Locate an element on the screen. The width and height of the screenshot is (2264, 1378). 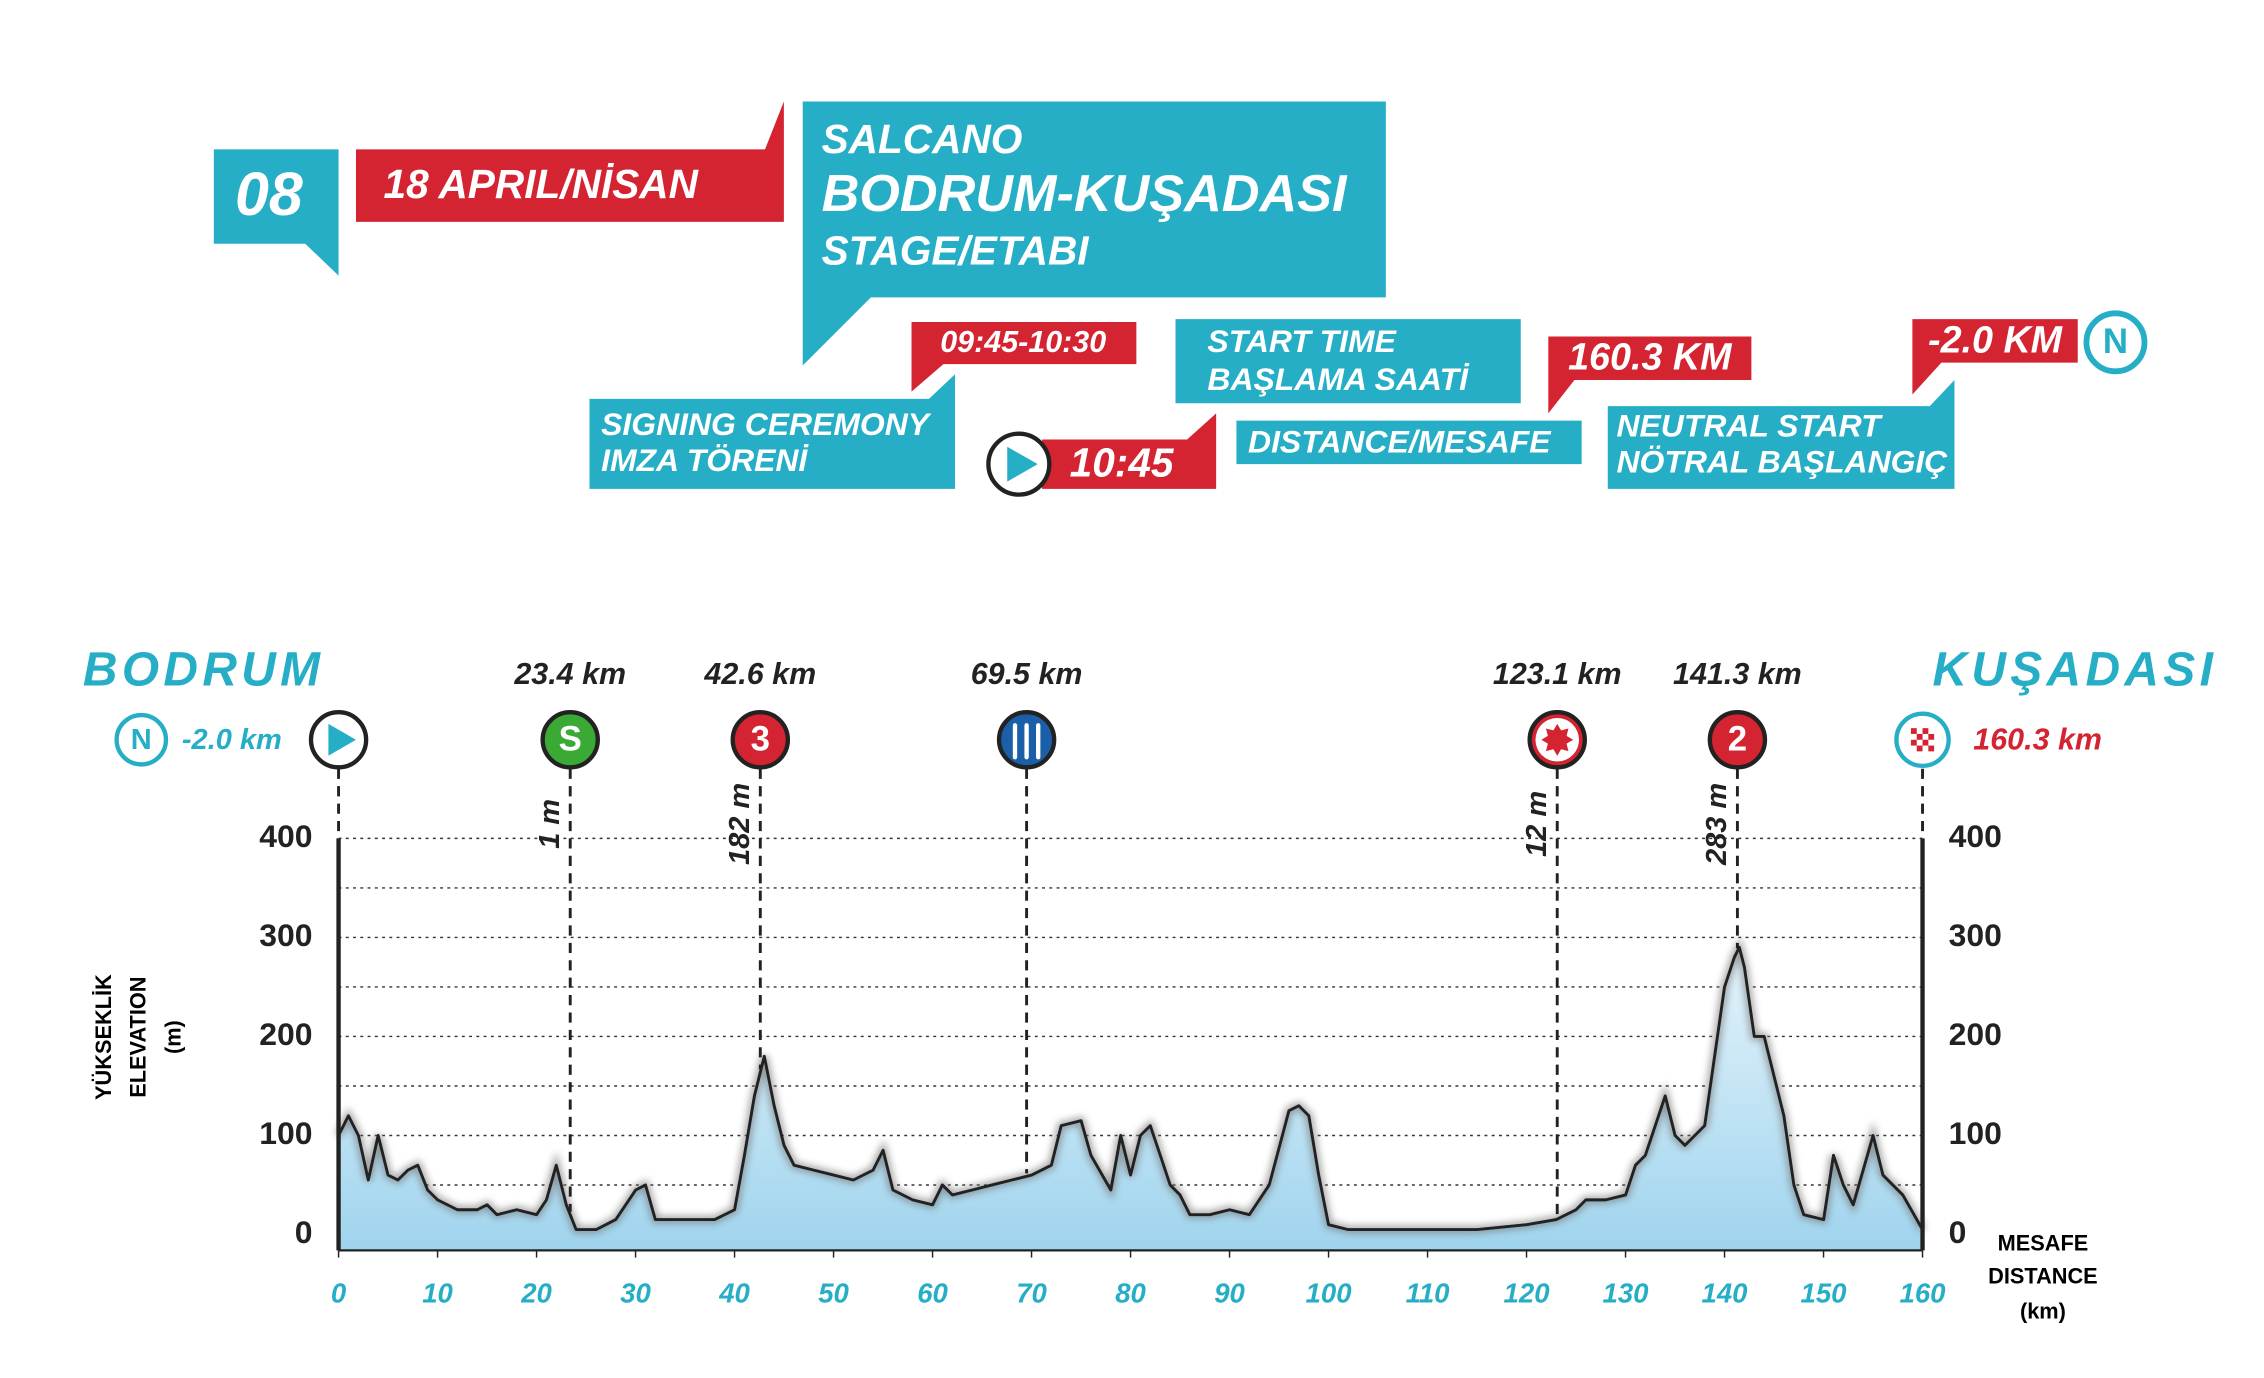
stage-number: 08 is located at coordinates (269, 194).